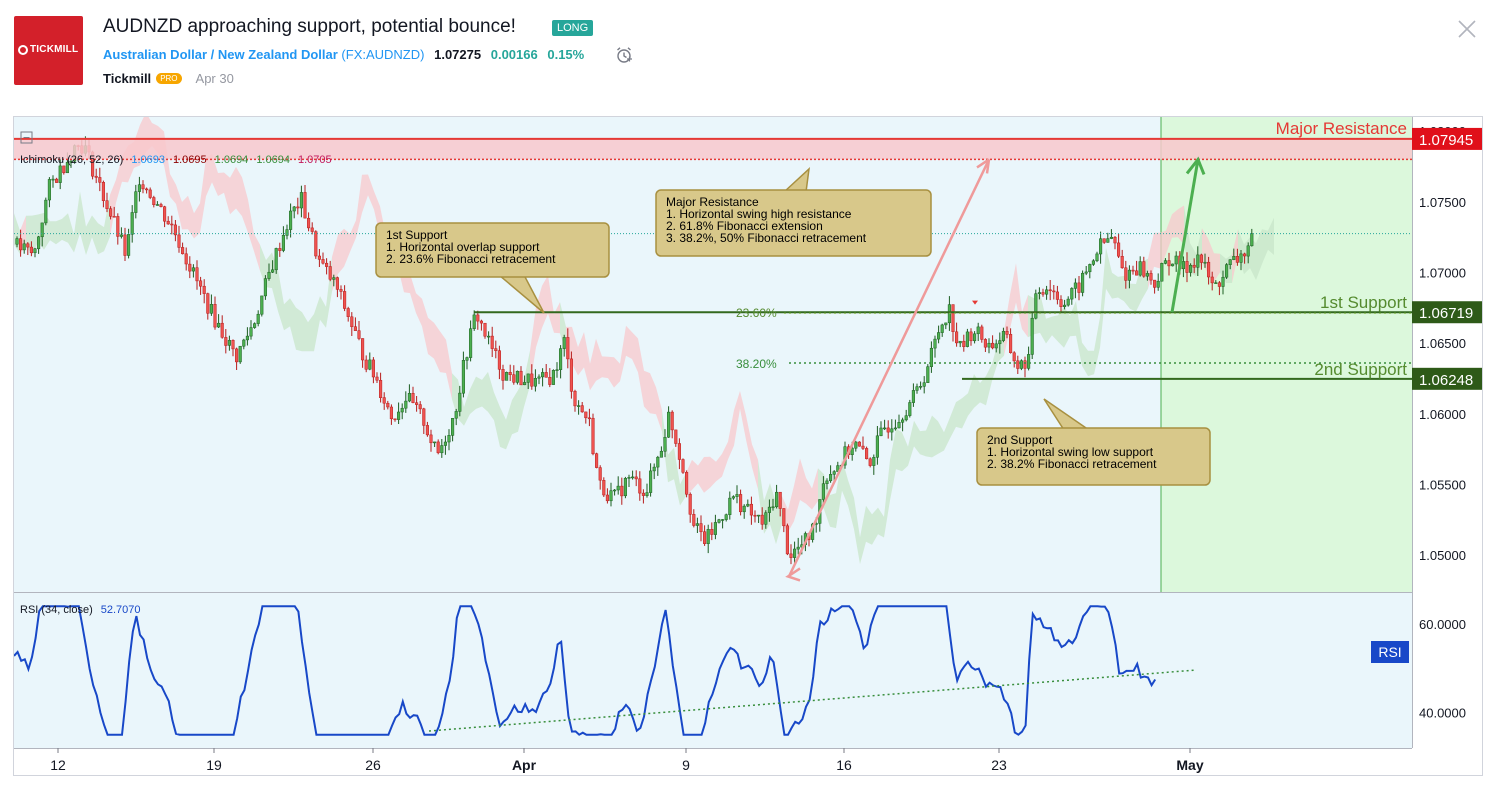 The height and width of the screenshot is (787, 1502). What do you see at coordinates (26, 137) in the screenshot?
I see `collapse-legend-icon` at bounding box center [26, 137].